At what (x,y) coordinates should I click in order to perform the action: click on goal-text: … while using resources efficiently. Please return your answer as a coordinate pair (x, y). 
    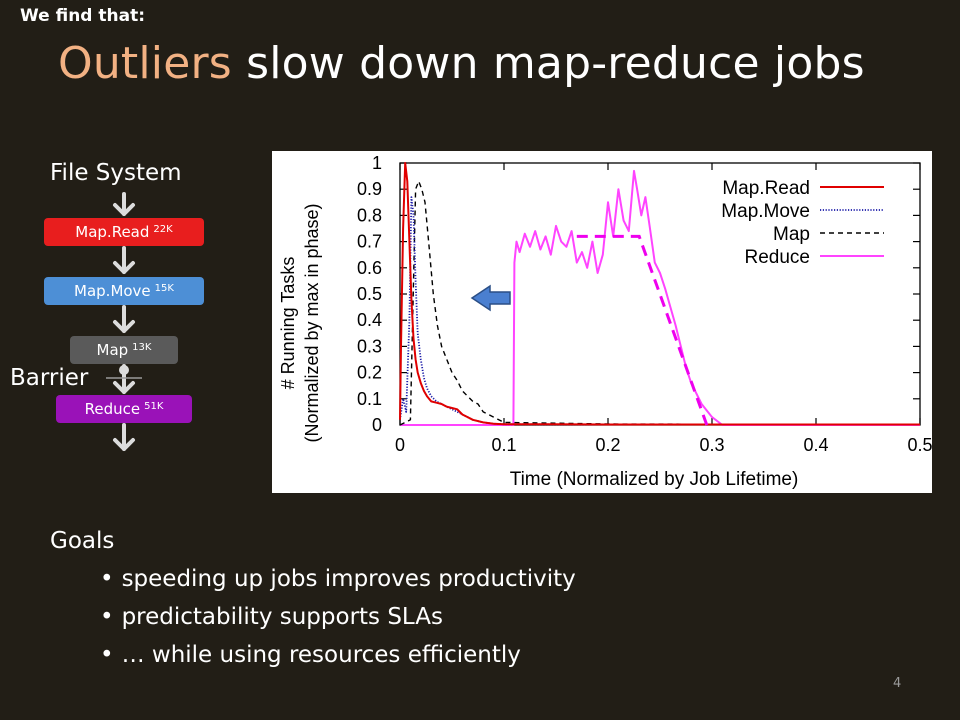
    Looking at the image, I should click on (321, 655).